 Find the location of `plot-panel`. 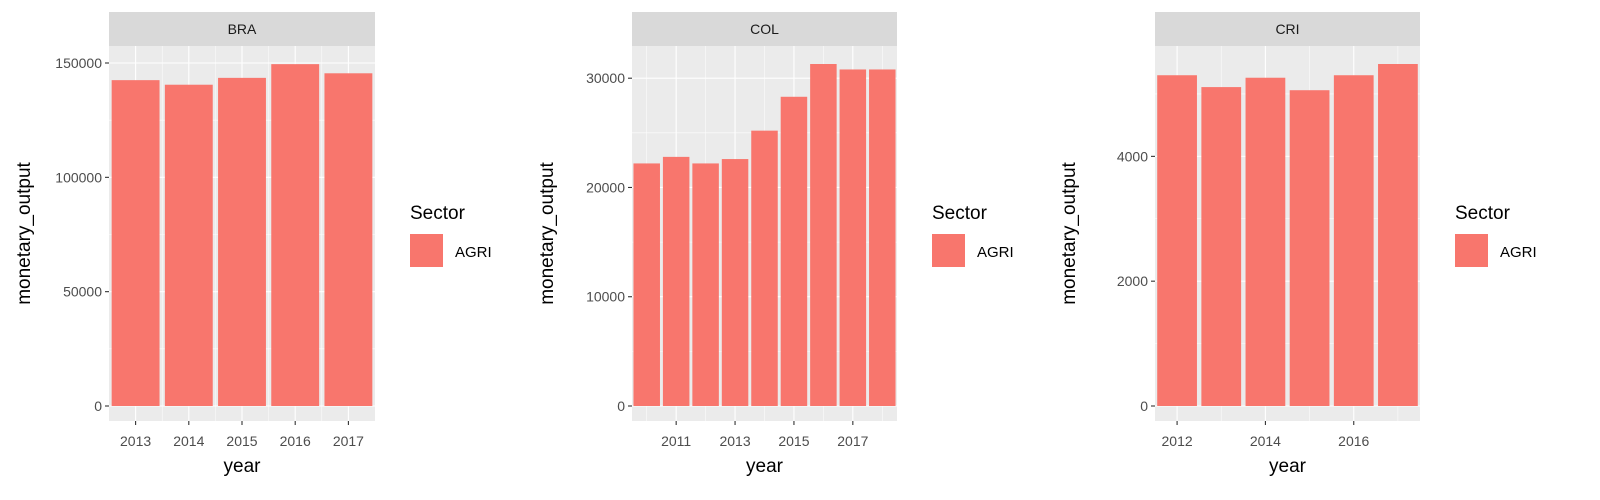

plot-panel is located at coordinates (1287, 233).